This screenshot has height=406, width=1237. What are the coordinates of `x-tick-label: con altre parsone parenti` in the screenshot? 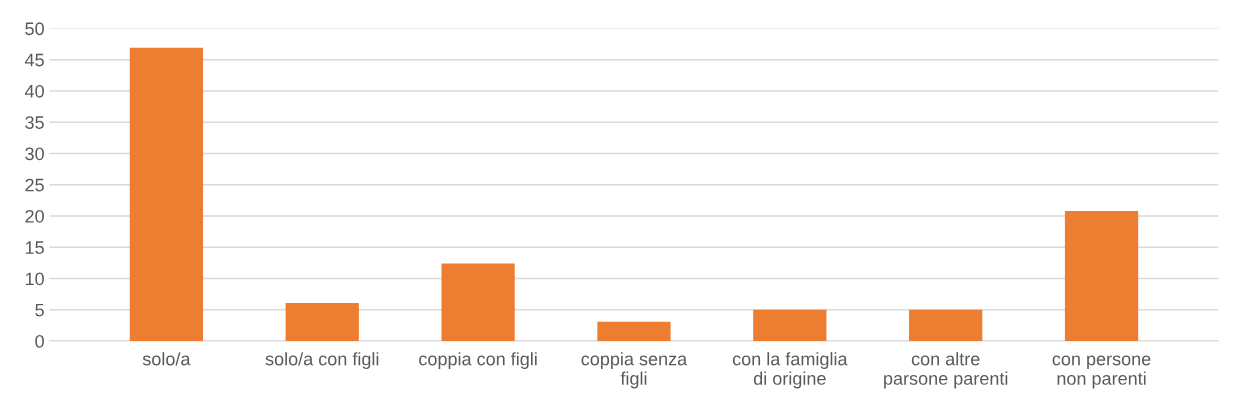 It's located at (946, 370).